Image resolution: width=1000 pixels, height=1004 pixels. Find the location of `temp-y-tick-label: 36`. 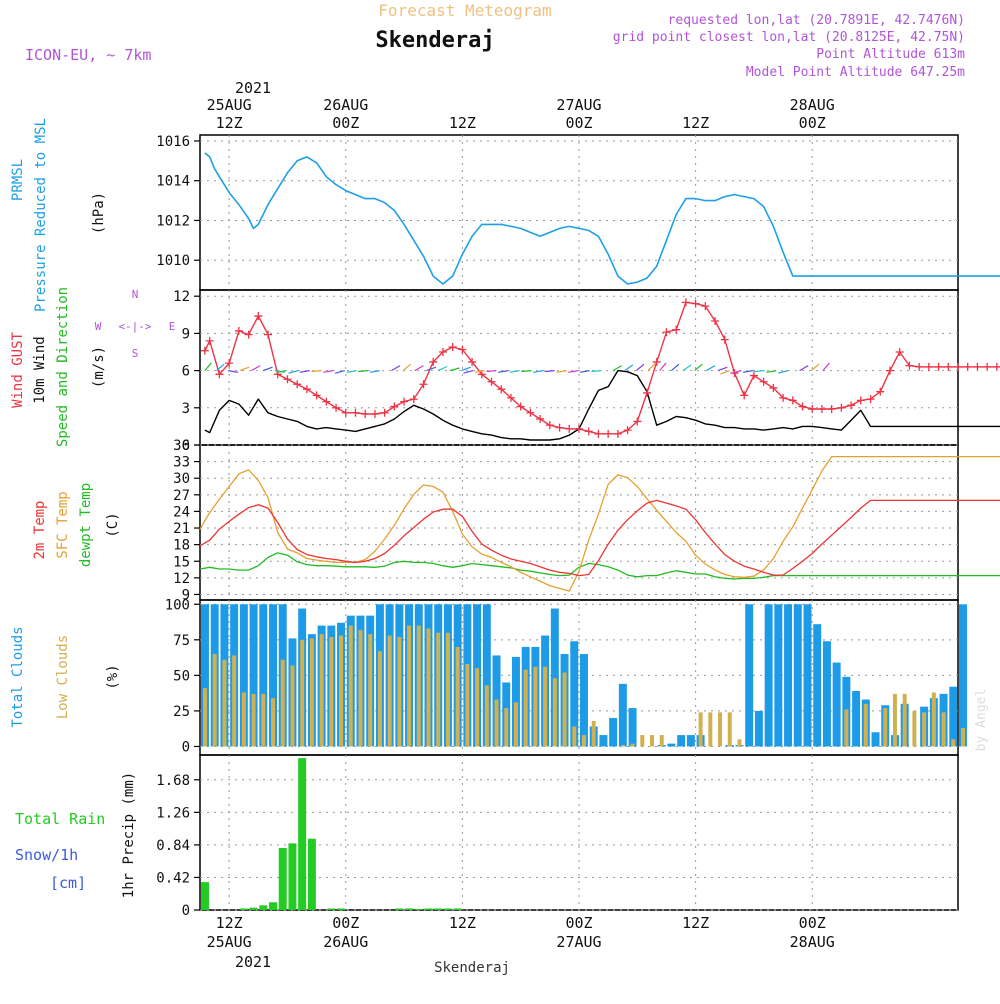

temp-y-tick-label: 36 is located at coordinates (181, 446).